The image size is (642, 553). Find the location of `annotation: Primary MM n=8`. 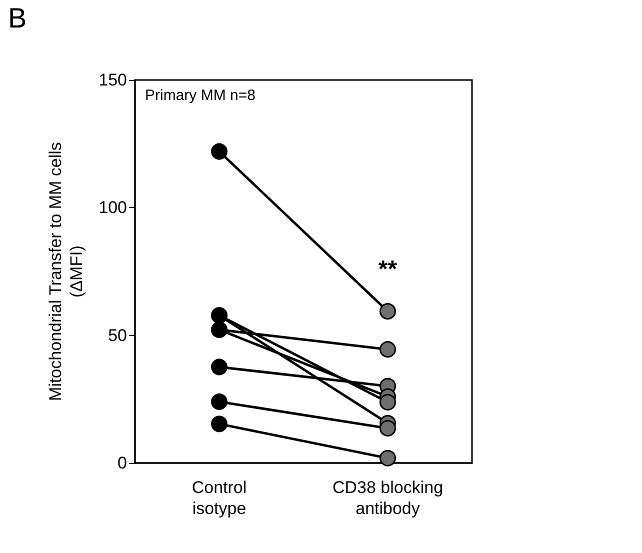

annotation: Primary MM n=8 is located at coordinates (200, 95).